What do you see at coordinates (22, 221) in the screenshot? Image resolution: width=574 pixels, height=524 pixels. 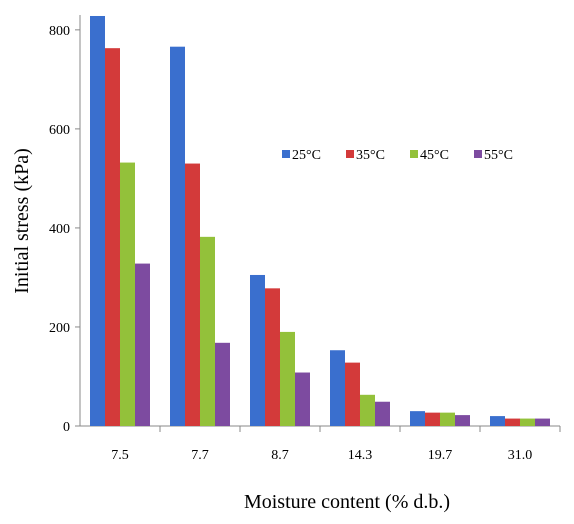 I see `y-axis-title: Initial stress (kPa)` at bounding box center [22, 221].